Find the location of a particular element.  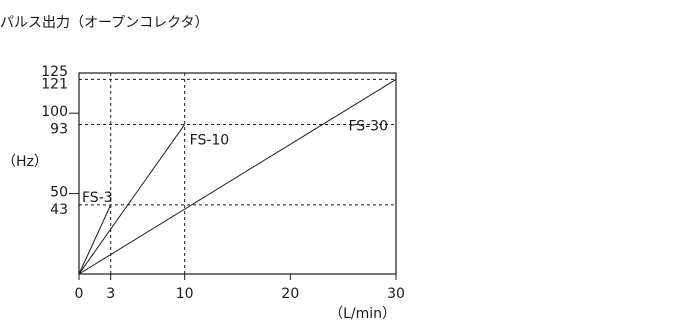

x-tick-label-20: 20 is located at coordinates (290, 294).